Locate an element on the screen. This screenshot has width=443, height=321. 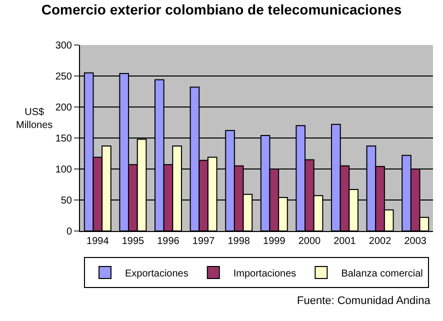
x-tick-label: 1995 is located at coordinates (133, 241).